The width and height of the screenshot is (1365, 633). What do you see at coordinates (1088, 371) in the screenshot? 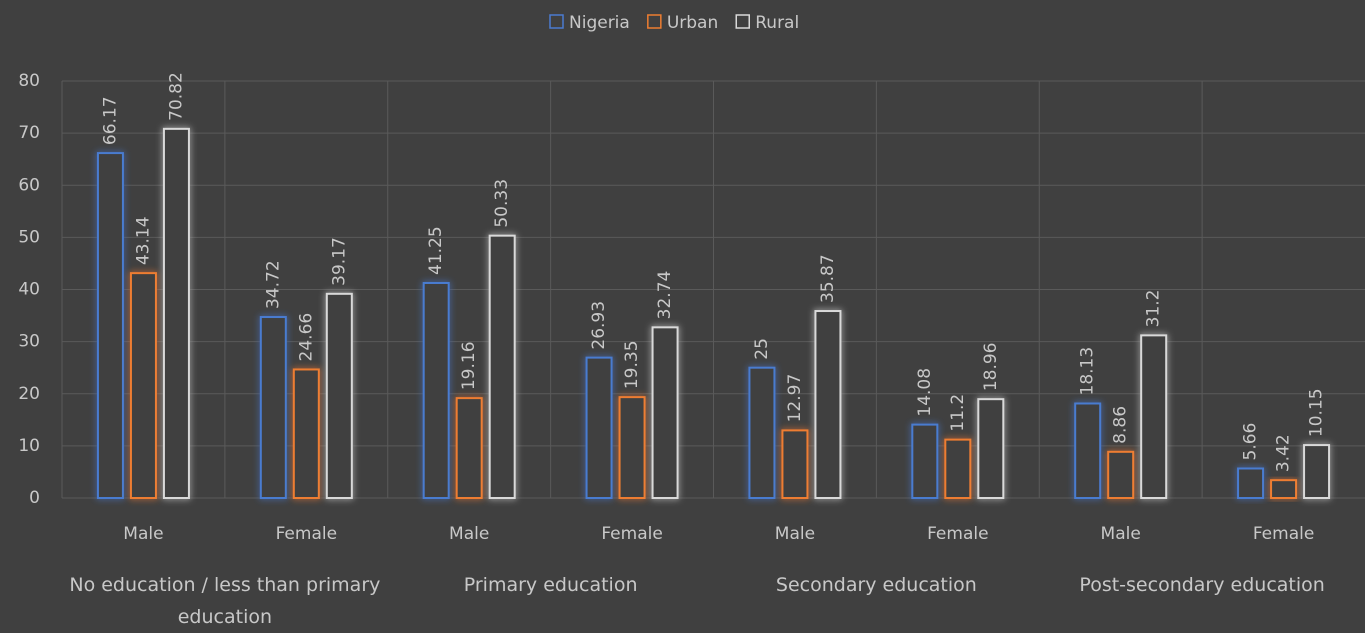
I see `value-label: 18.13` at bounding box center [1088, 371].